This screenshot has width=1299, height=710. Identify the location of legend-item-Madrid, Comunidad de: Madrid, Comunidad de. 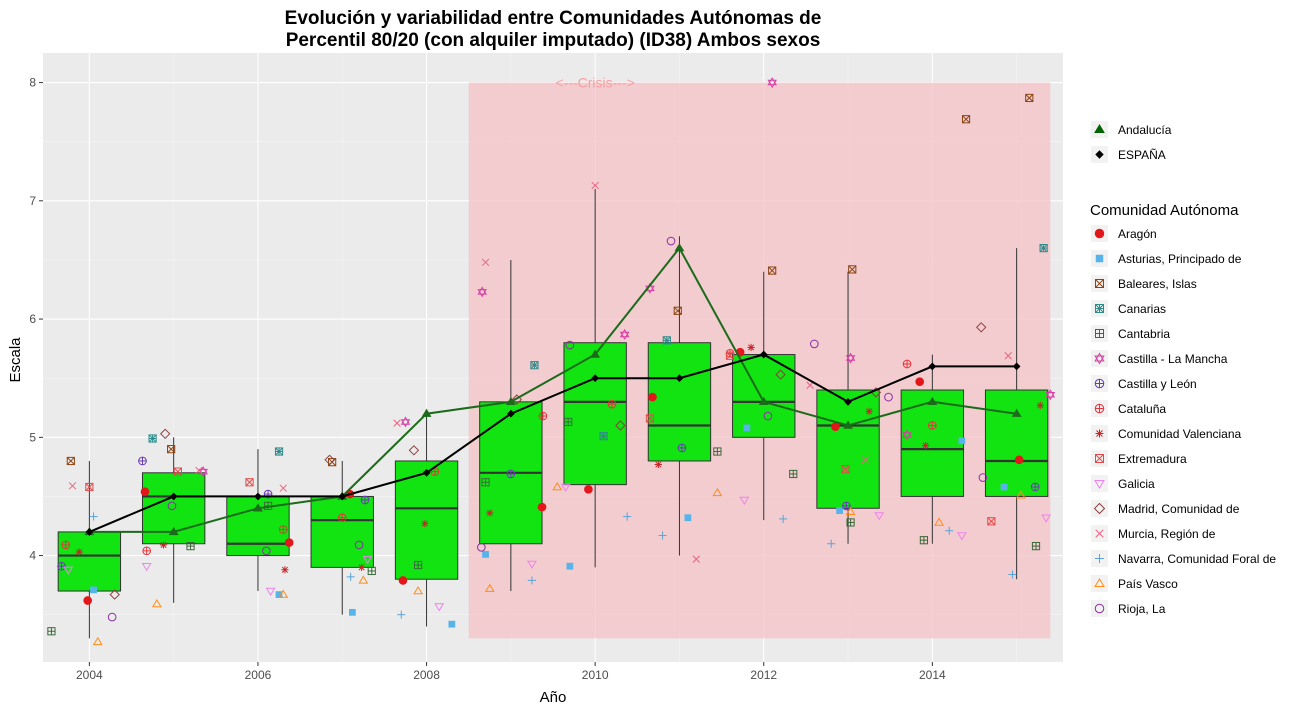
(1165, 508).